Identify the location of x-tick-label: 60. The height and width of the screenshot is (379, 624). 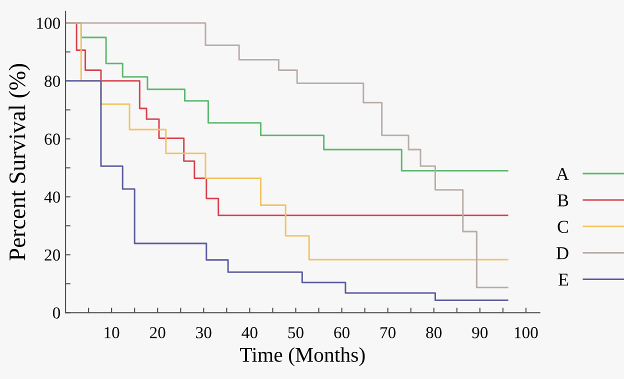
(342, 332).